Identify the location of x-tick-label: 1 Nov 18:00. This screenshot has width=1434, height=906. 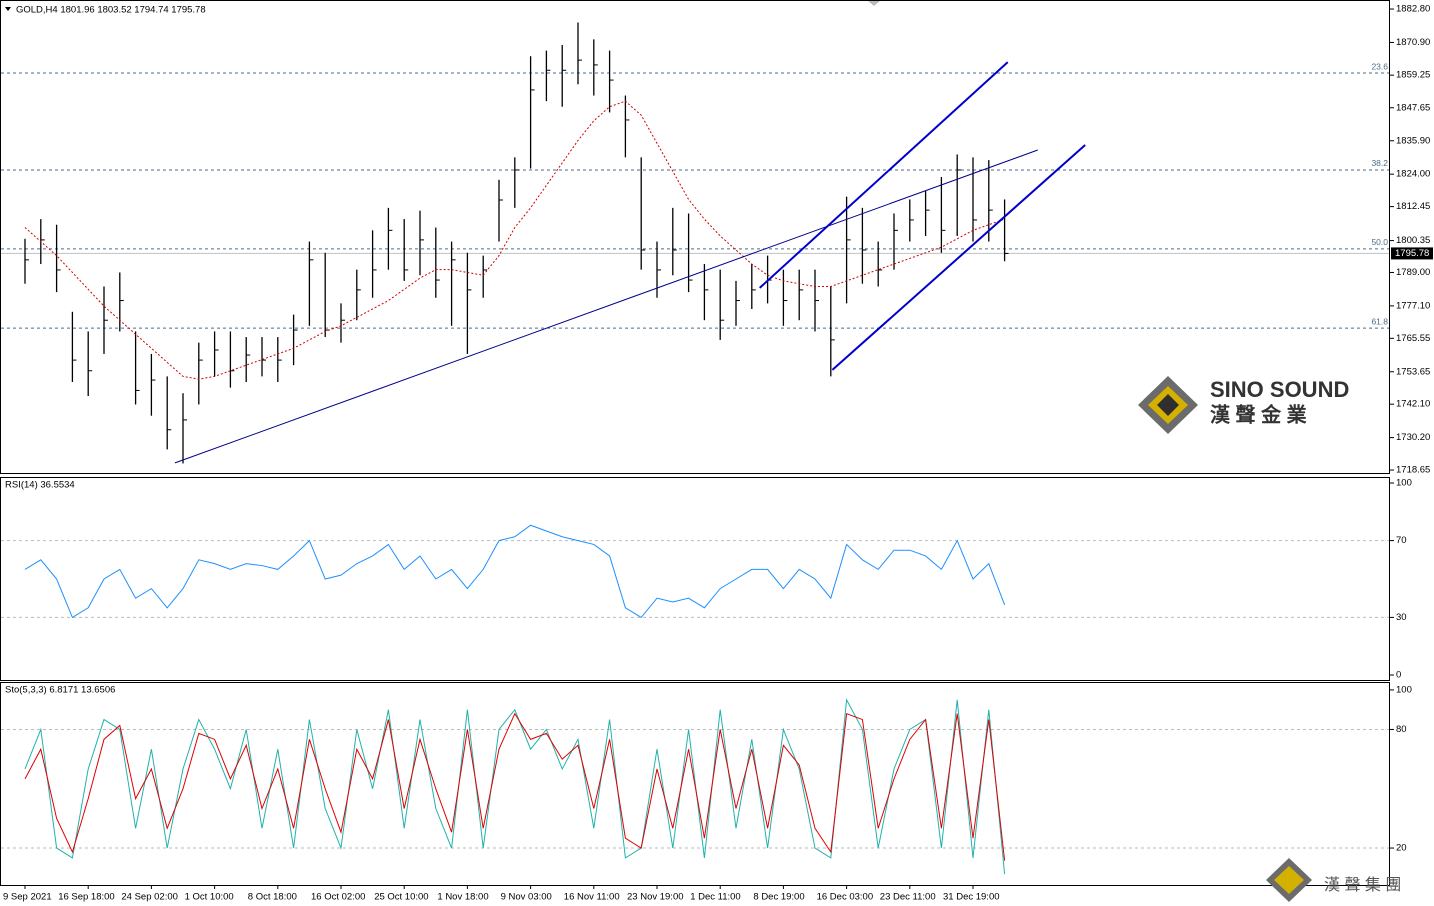
(462, 897).